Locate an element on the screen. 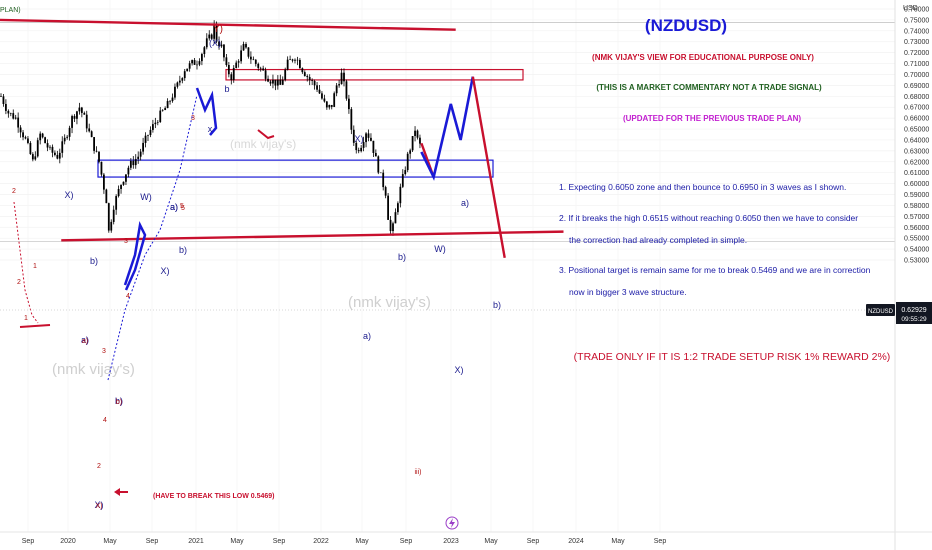 This screenshot has height=550, width=932. wave-label-red: 3 is located at coordinates (193, 118).